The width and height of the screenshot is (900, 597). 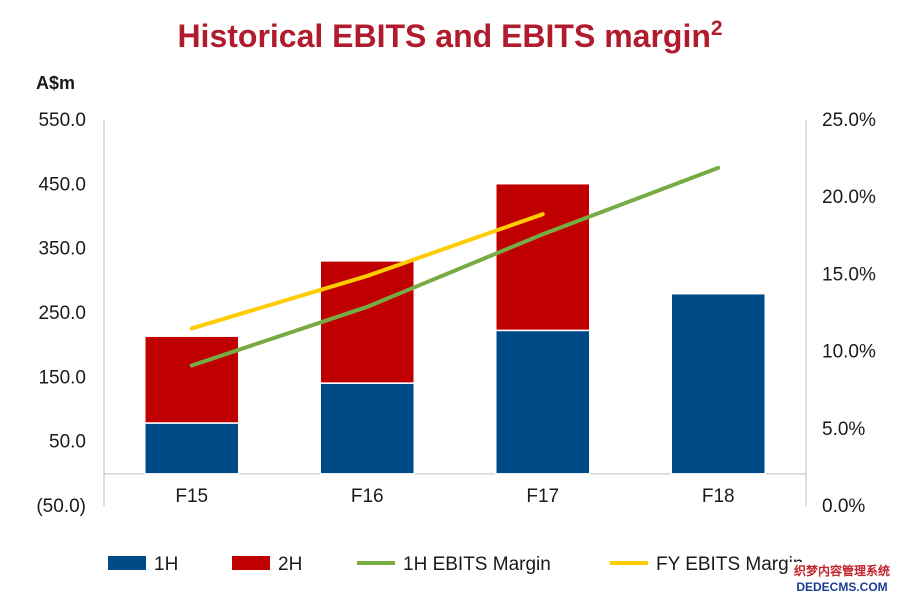 I want to click on bar-1h-f18, so click(x=718, y=383).